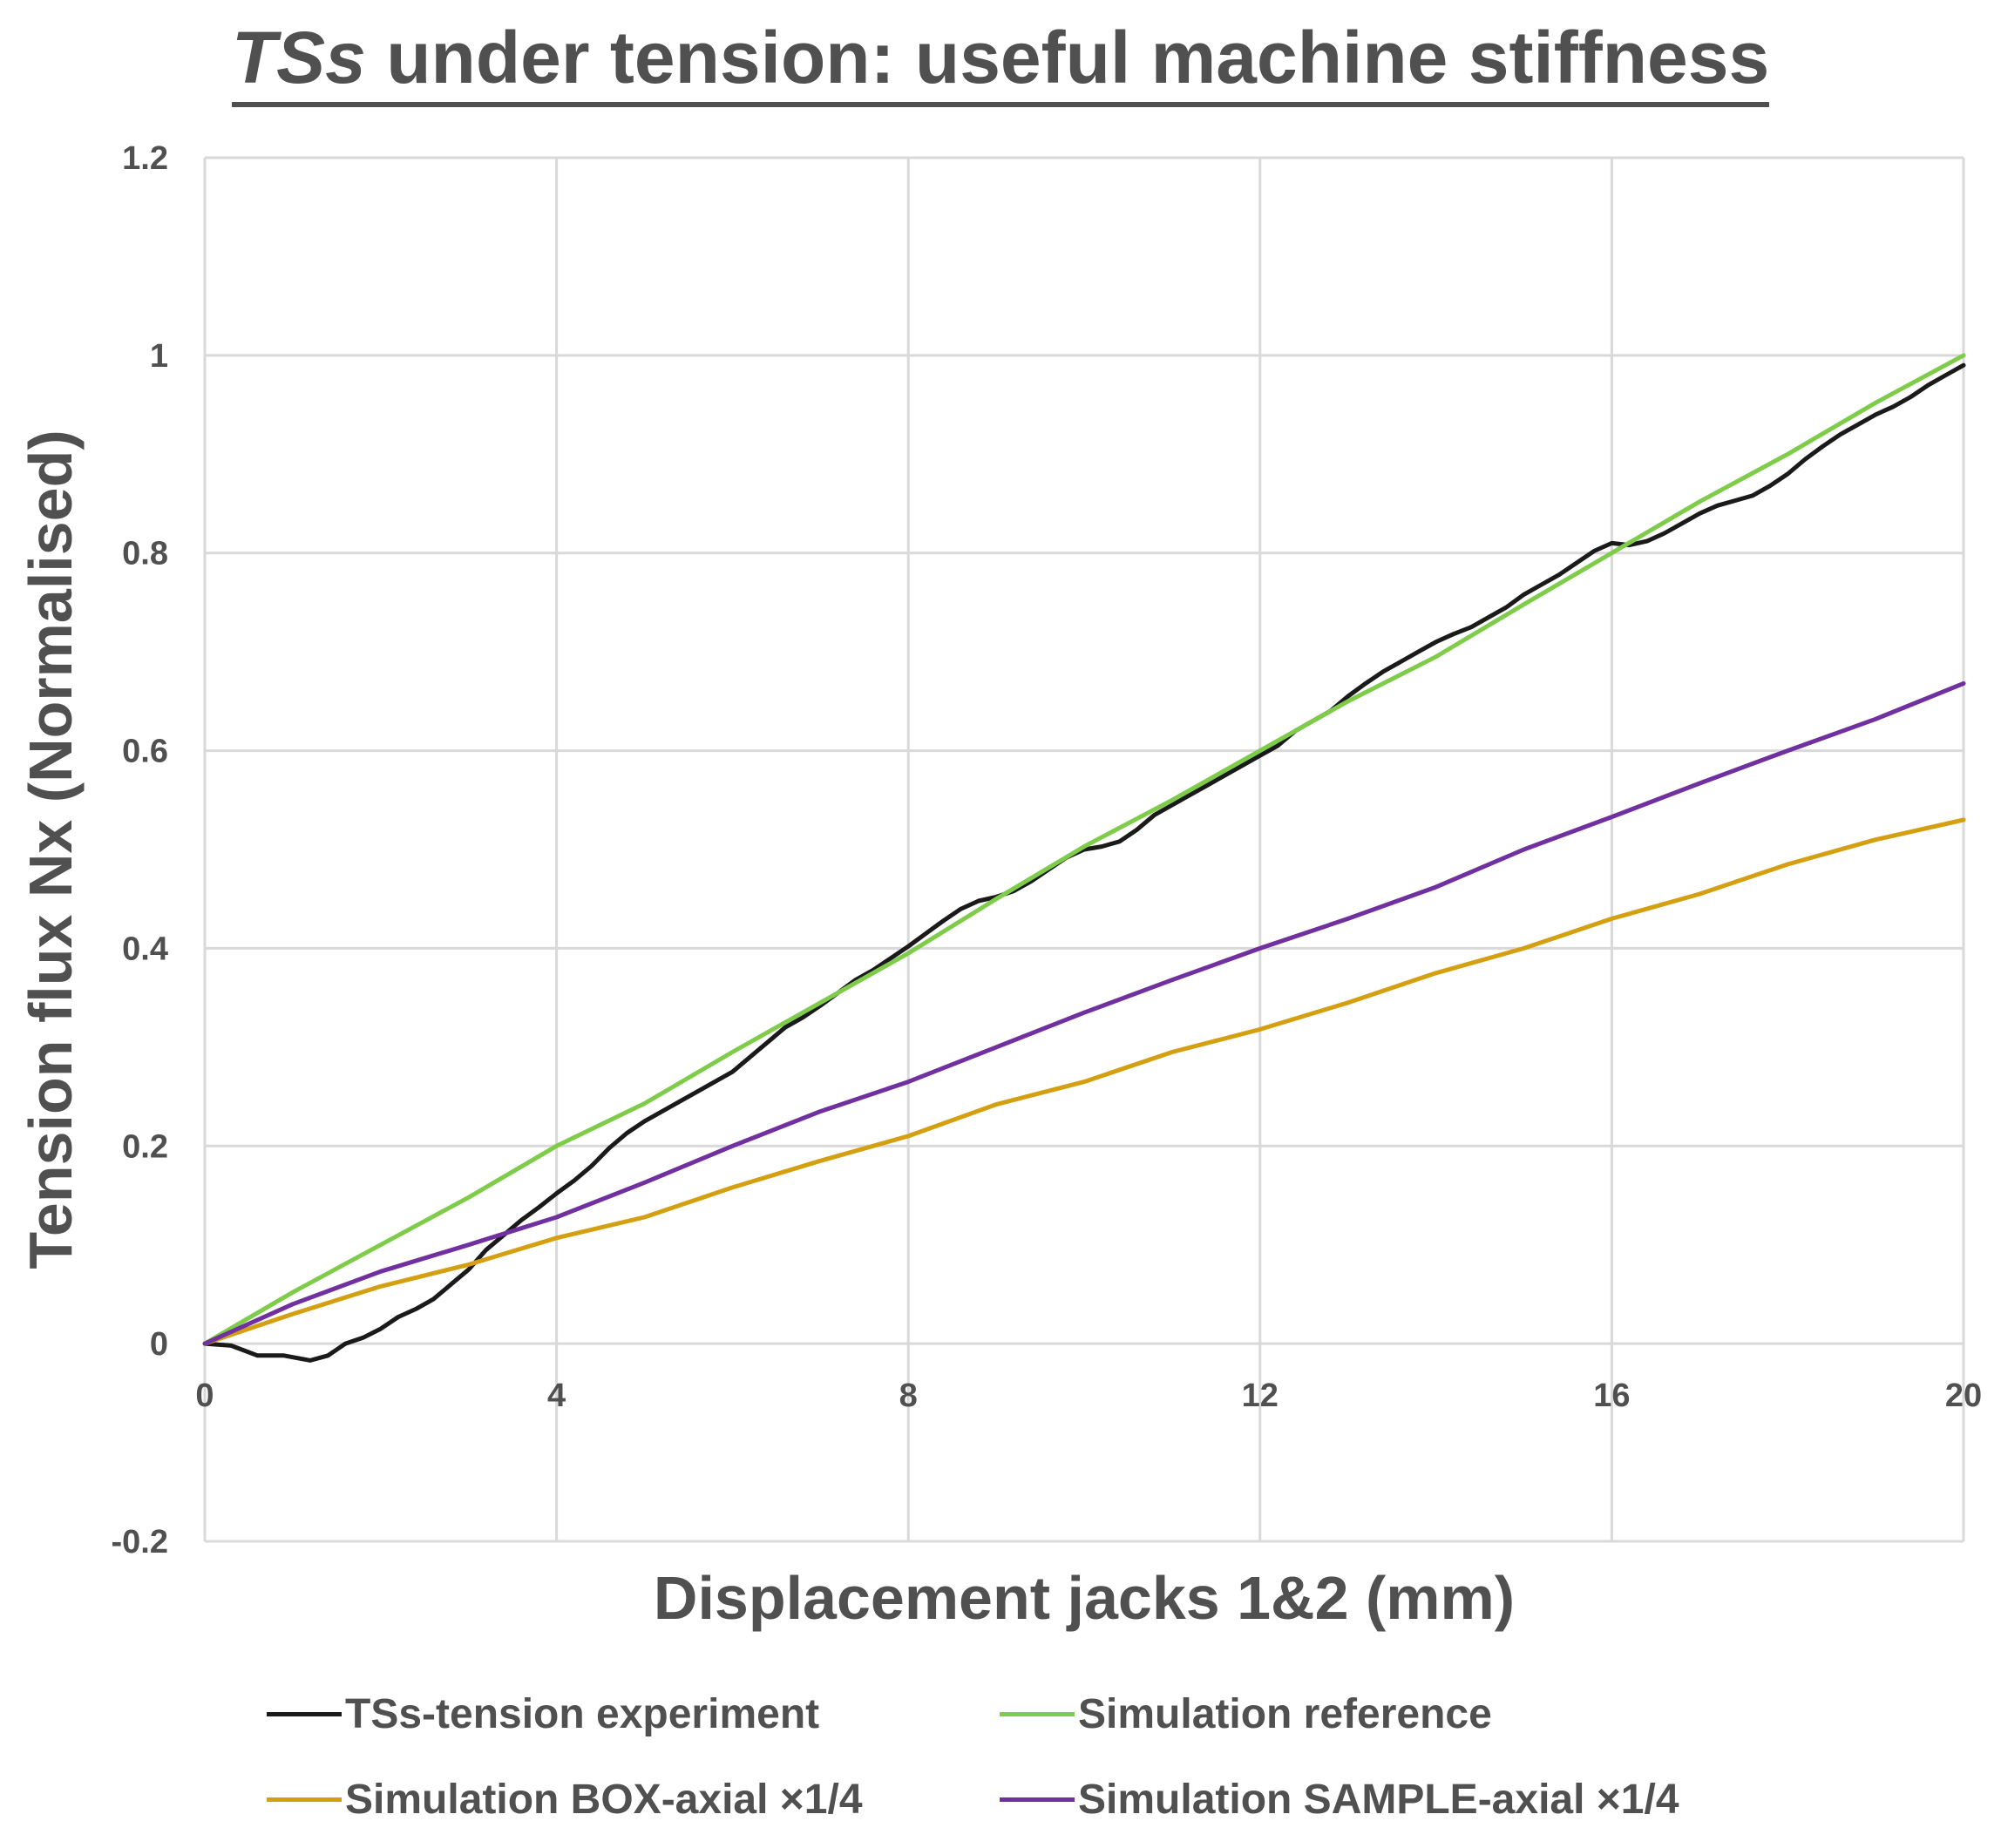 The width and height of the screenshot is (2001, 1848). I want to click on y-tick-label: -0.2, so click(140, 1542).